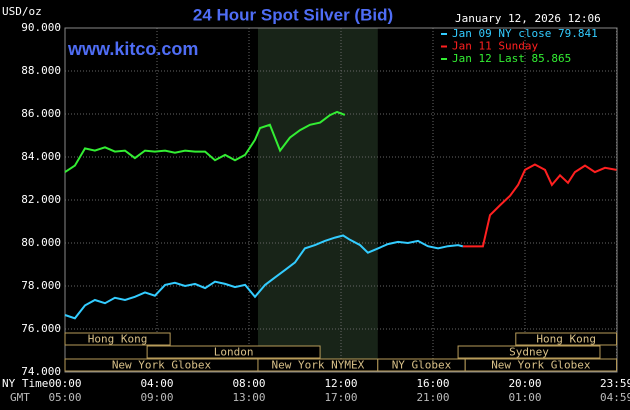  What do you see at coordinates (615, 383) in the screenshot?
I see `x-tick-label: 23:59` at bounding box center [615, 383].